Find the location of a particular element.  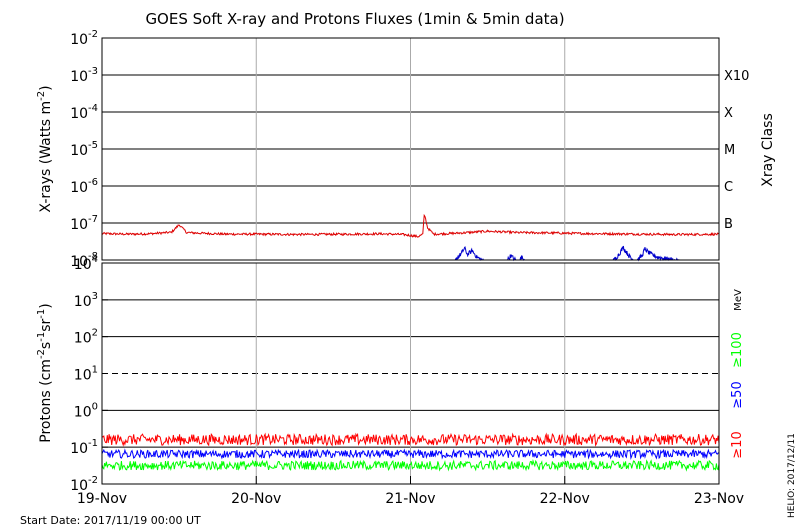

xray-class-label: C is located at coordinates (728, 187).